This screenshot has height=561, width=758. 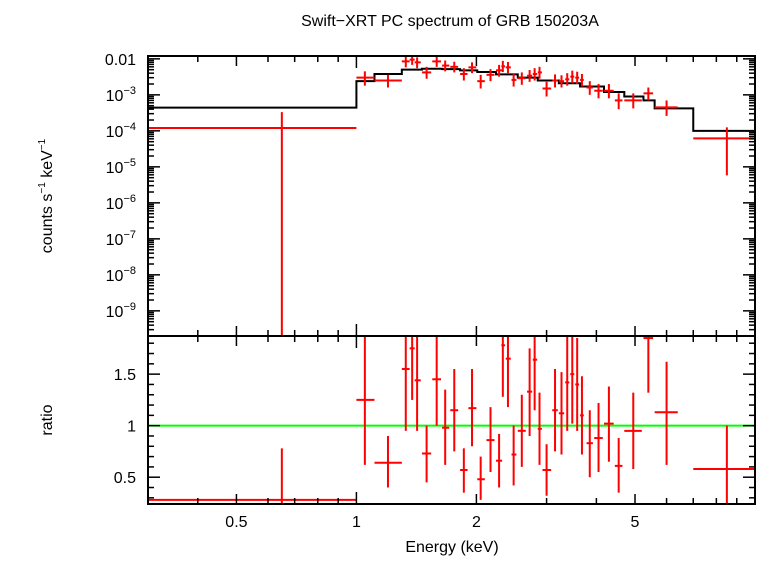 I want to click on spectrum-ytick-label-6: 10⁻⁸, so click(x=121, y=275).